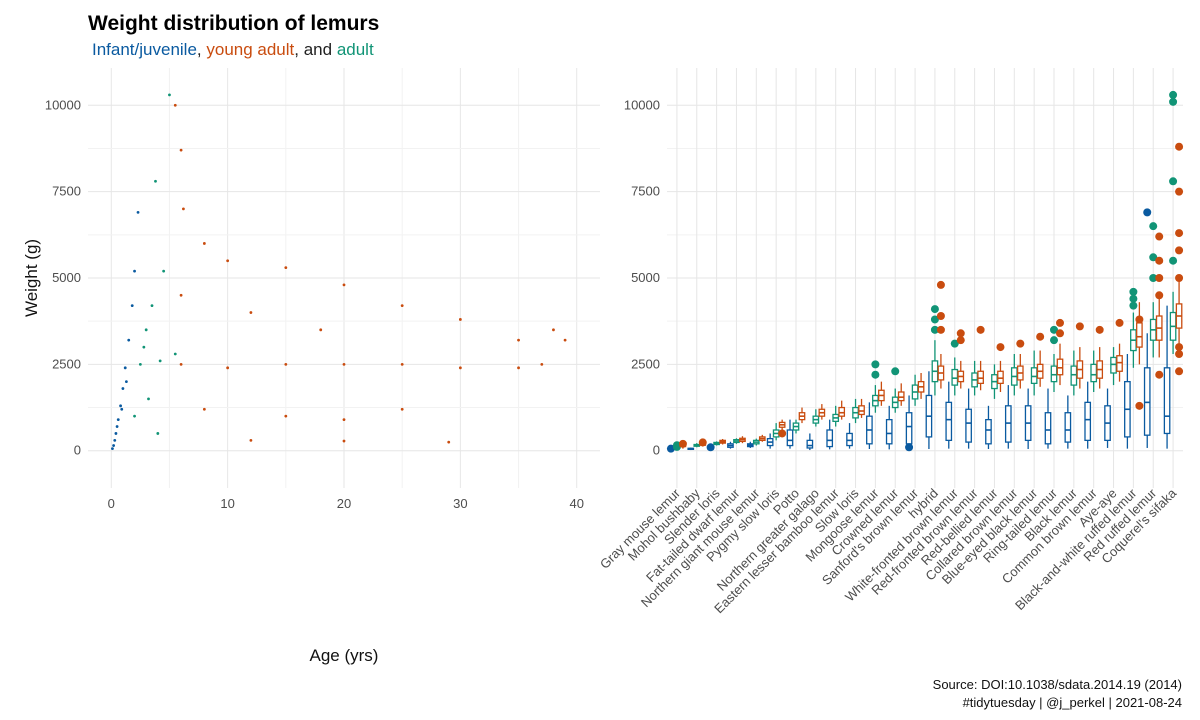  Describe the element at coordinates (656, 450) in the screenshot. I see `box-y-tick-label: 0` at that location.